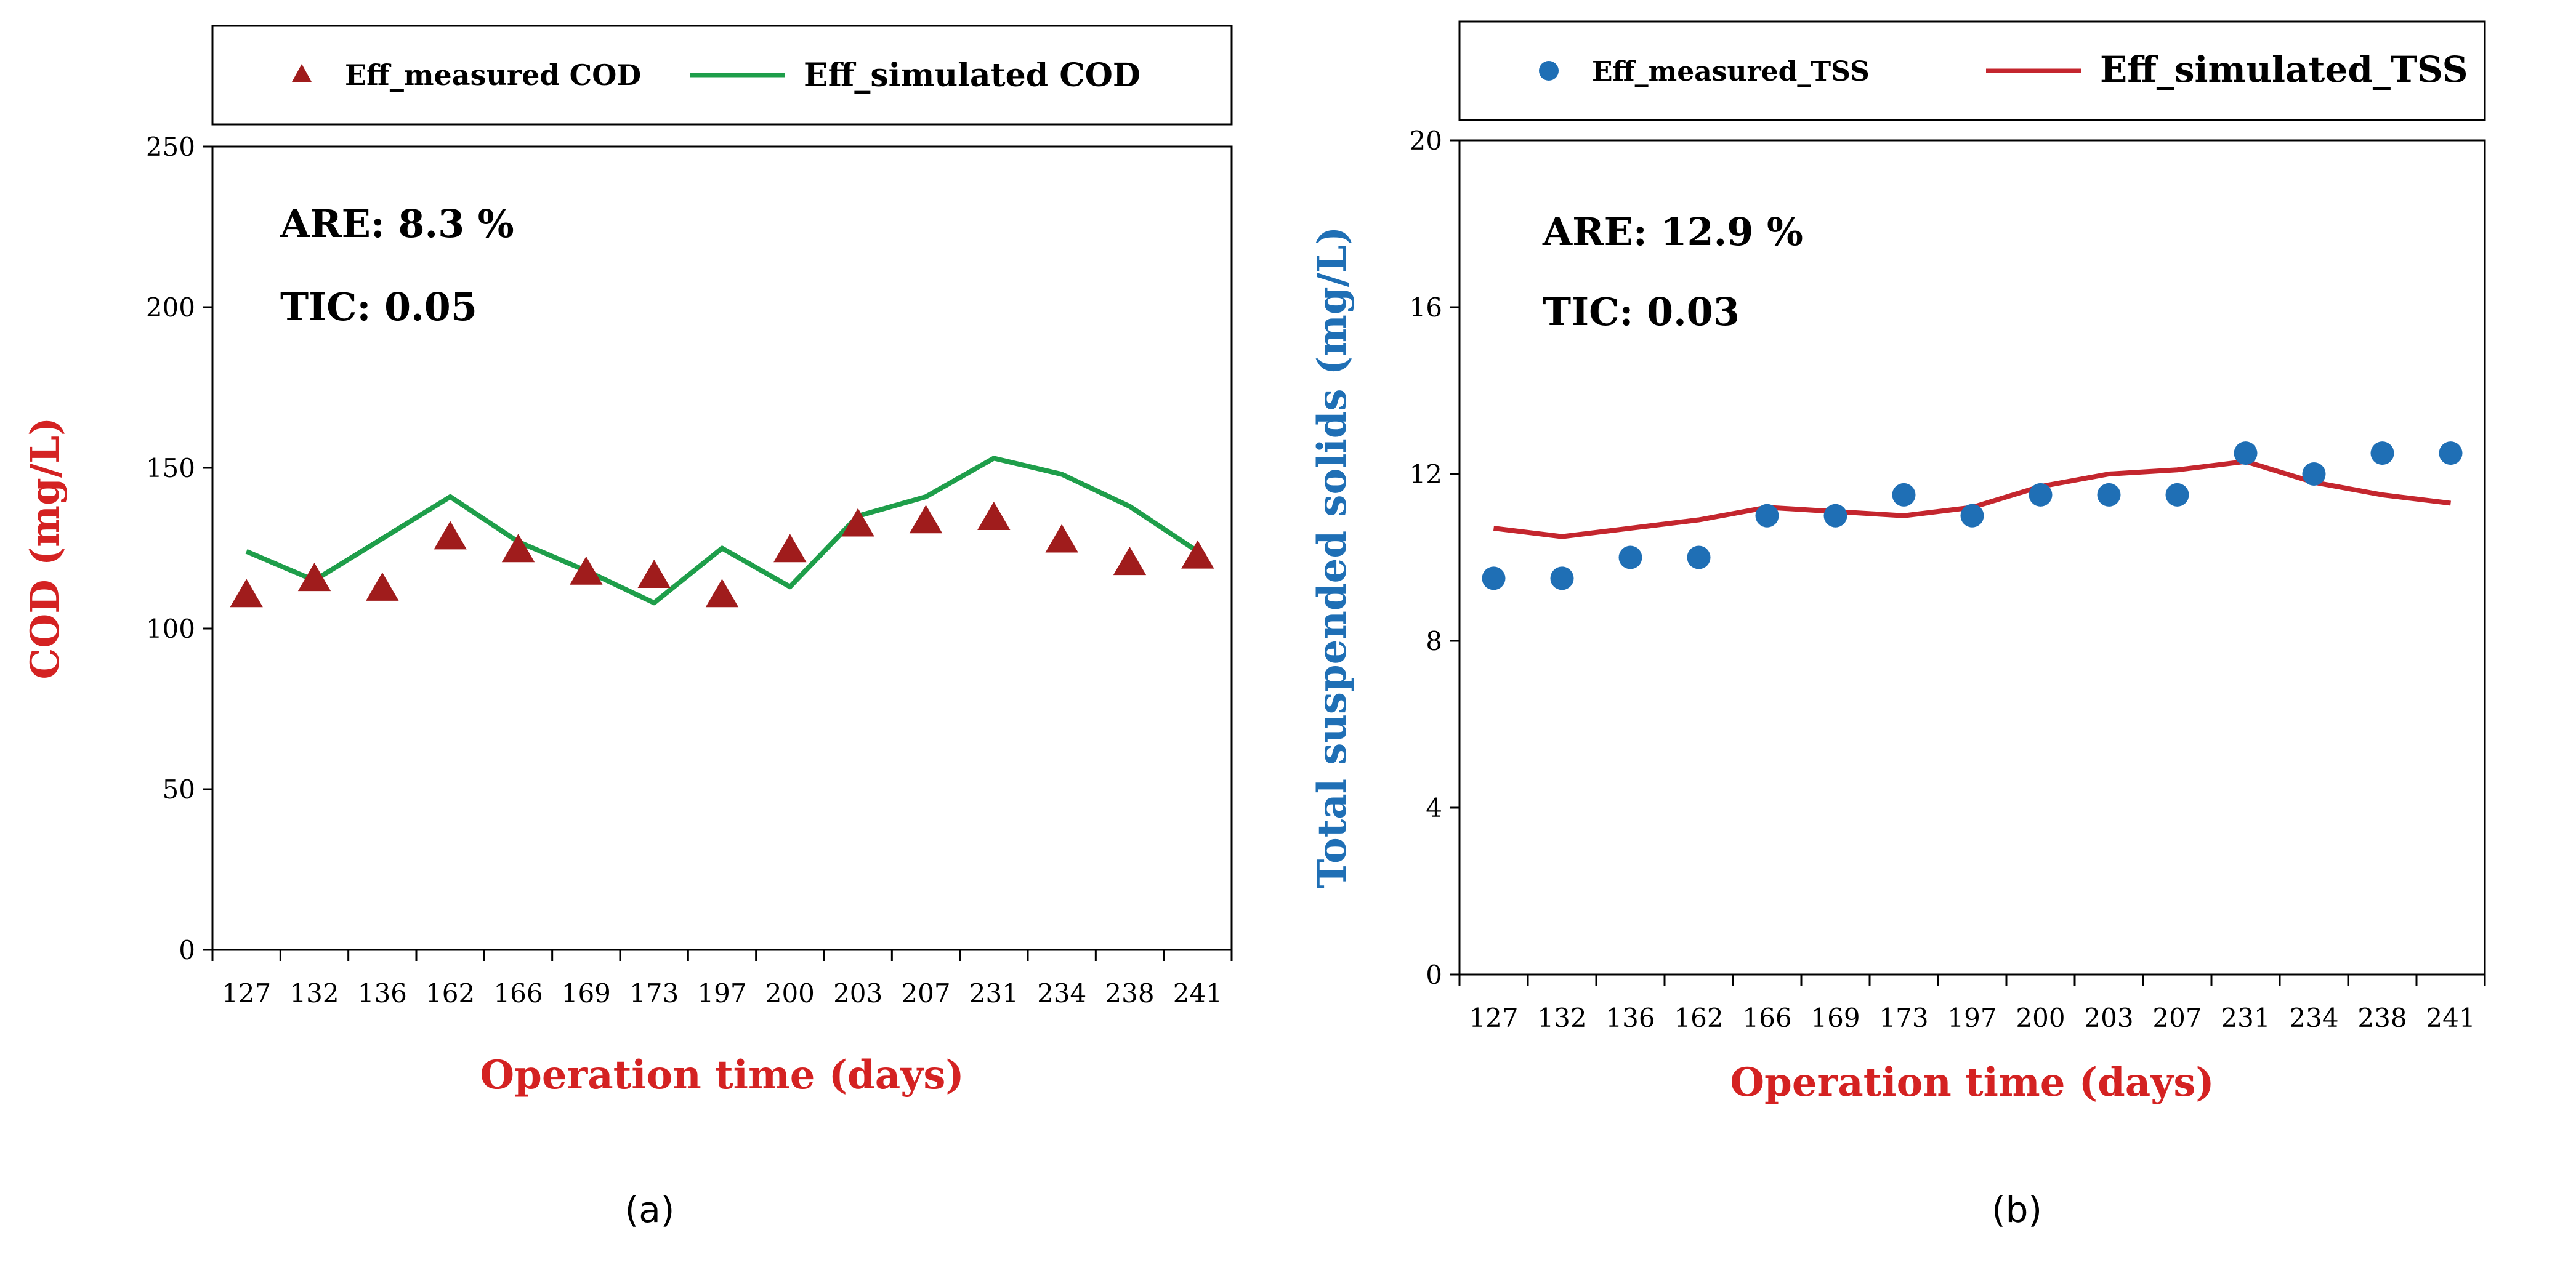 The height and width of the screenshot is (1270, 2576). What do you see at coordinates (1903, 1018) in the screenshot?
I see `x-tick-label: 173` at bounding box center [1903, 1018].